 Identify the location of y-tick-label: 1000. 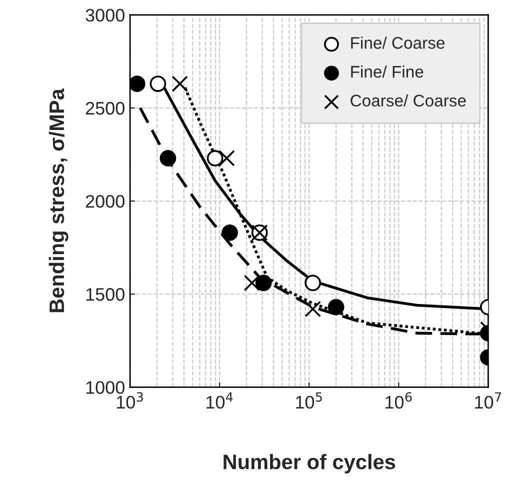
(105, 387).